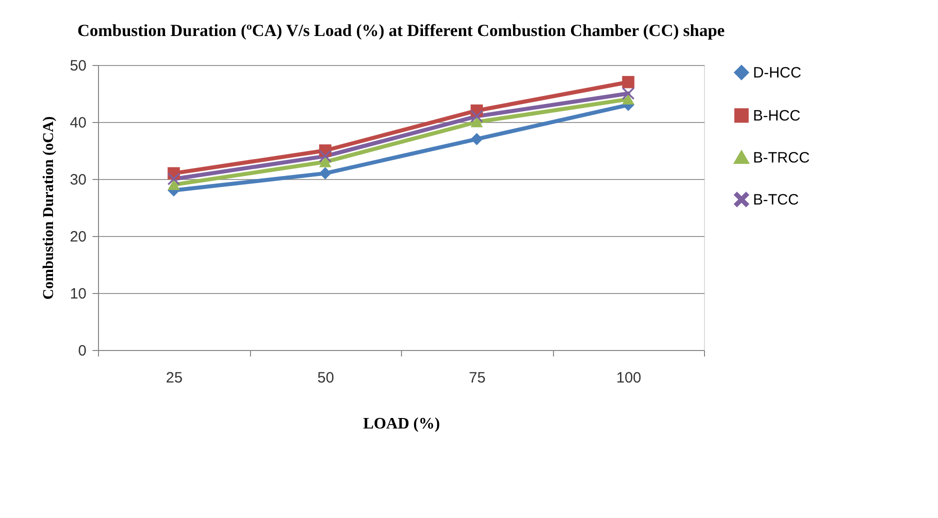 This screenshot has width=938, height=518. Describe the element at coordinates (777, 116) in the screenshot. I see `legend-label: B-HCC` at that location.